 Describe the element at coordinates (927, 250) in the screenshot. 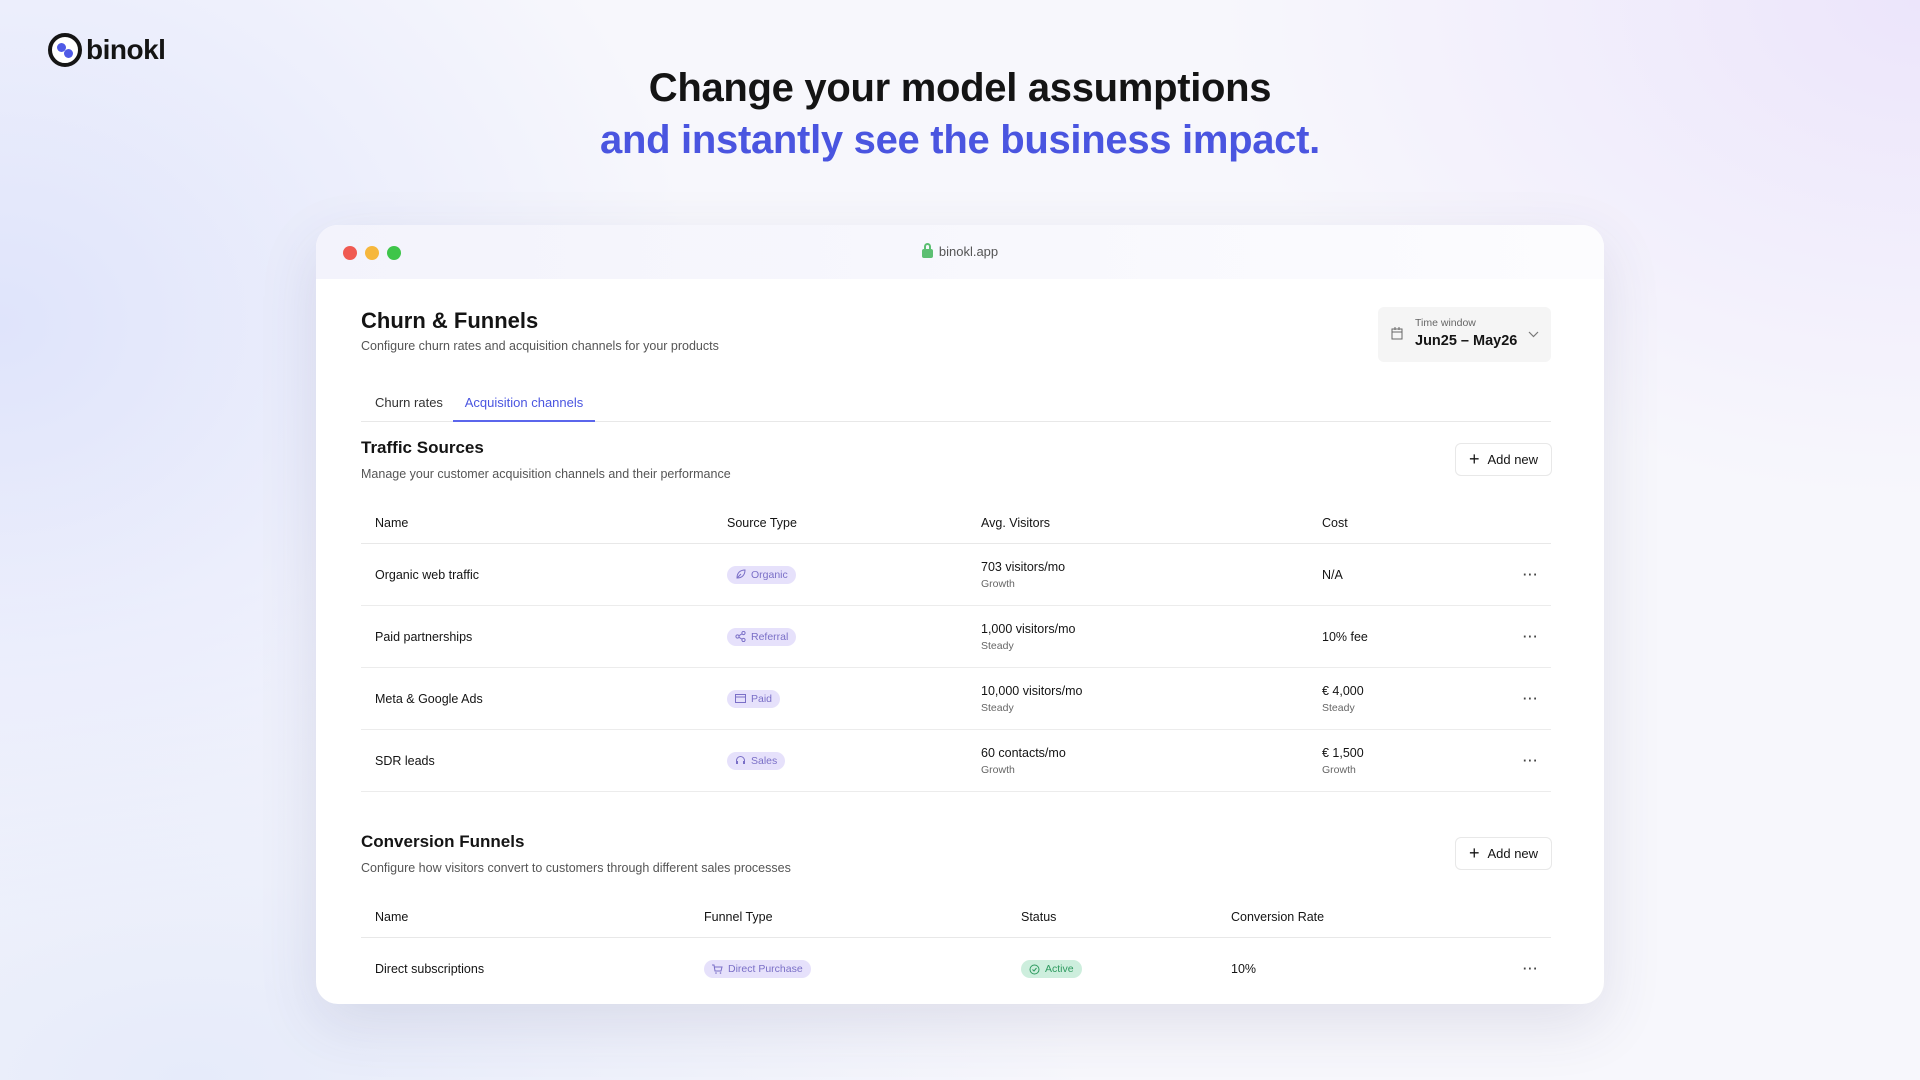

I see `lock-icon` at that location.